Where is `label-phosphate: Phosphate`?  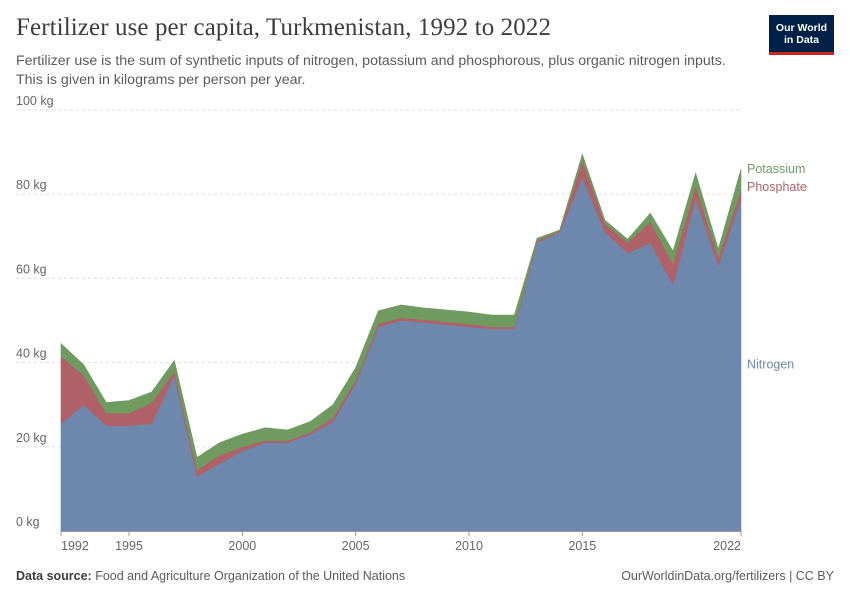
label-phosphate: Phosphate is located at coordinates (777, 187).